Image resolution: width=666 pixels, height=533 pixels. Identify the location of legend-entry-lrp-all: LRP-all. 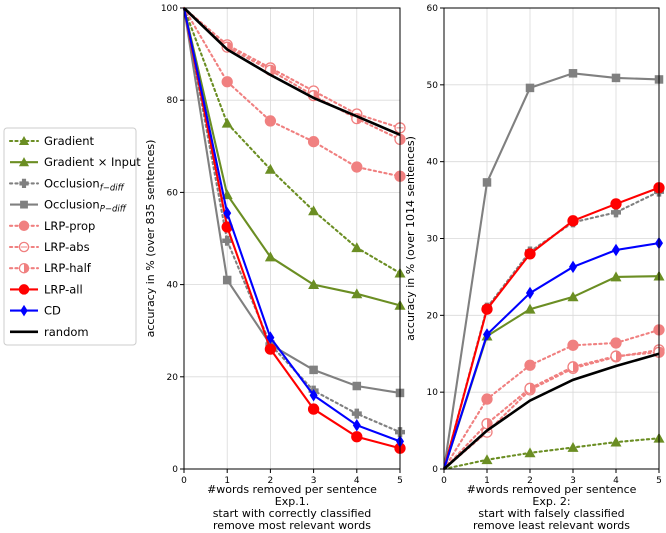
(46, 289).